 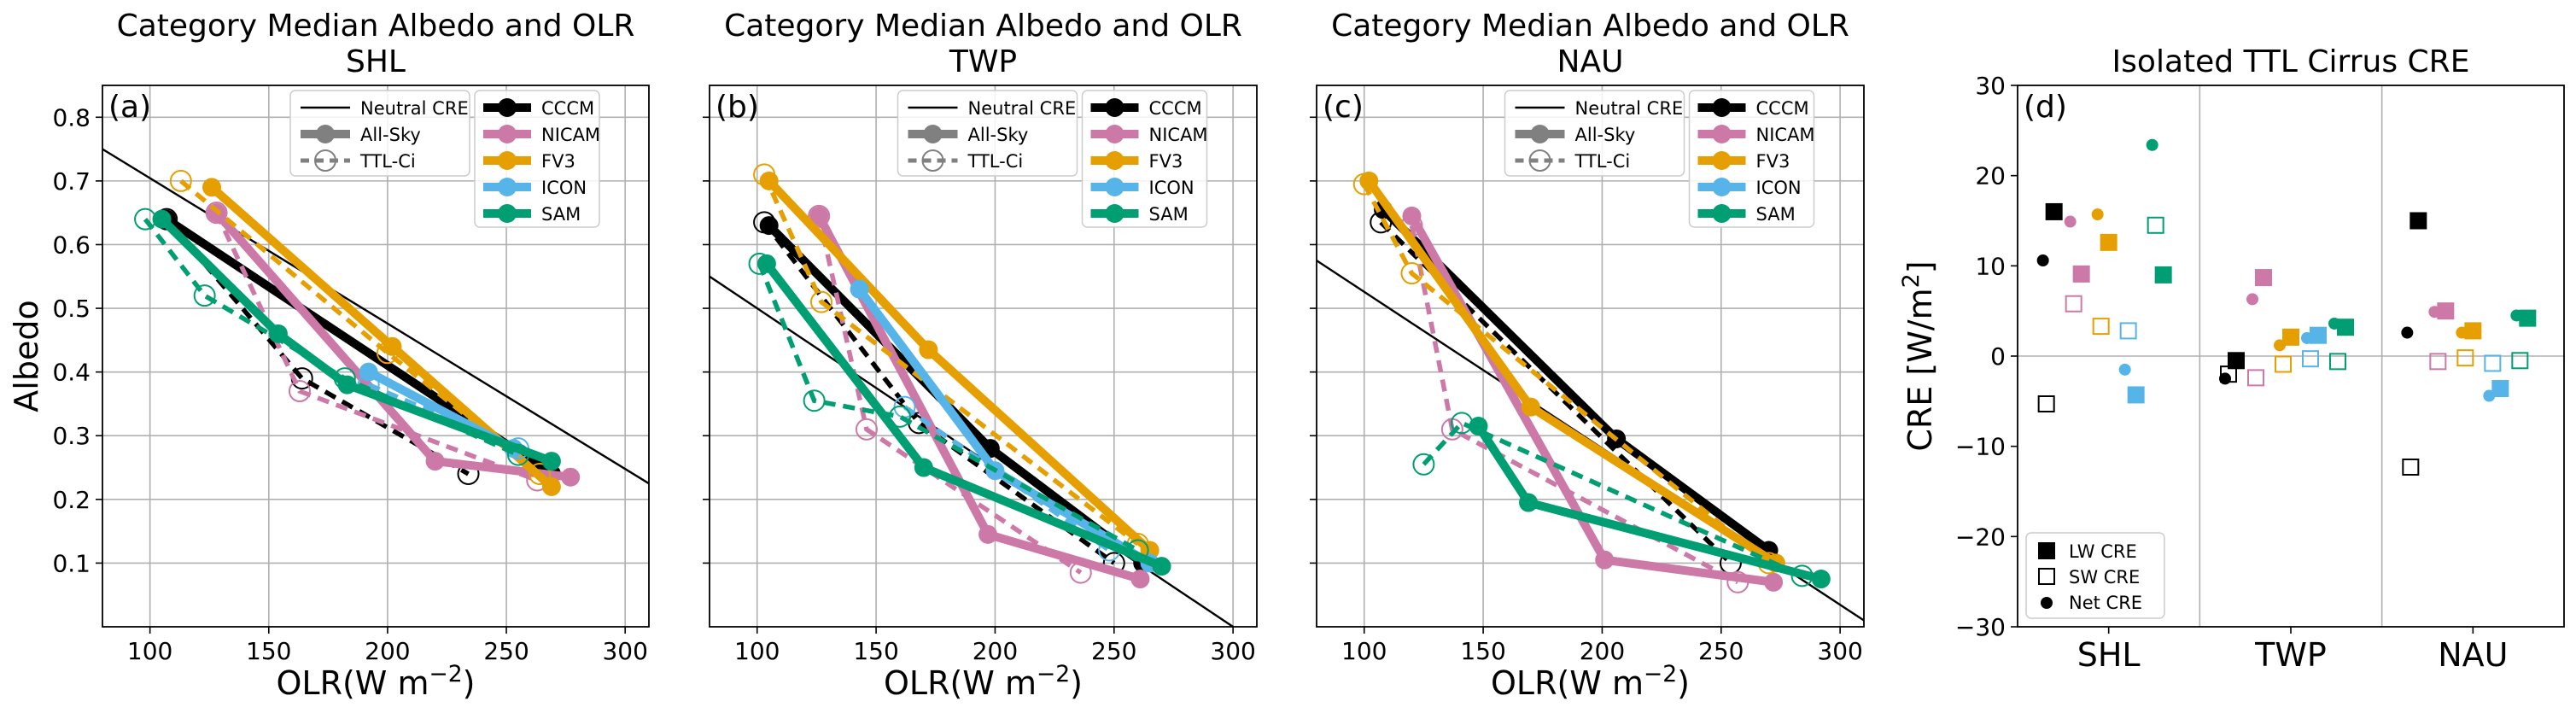 What do you see at coordinates (26, 356) in the screenshot?
I see `y-axis-label: Albedo` at bounding box center [26, 356].